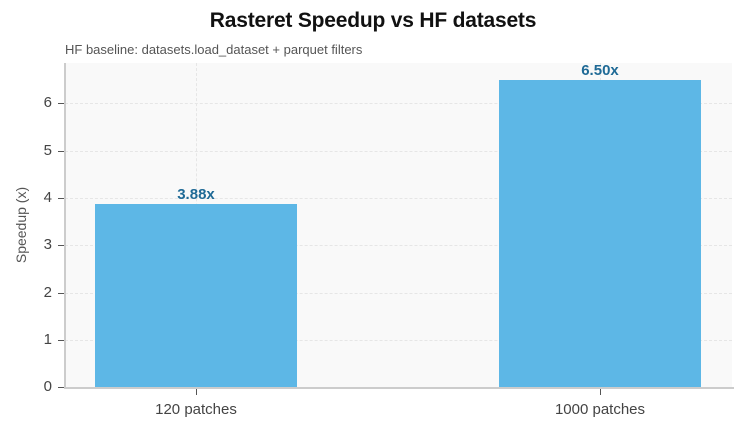  What do you see at coordinates (47, 150) in the screenshot?
I see `y-tick-label: 5` at bounding box center [47, 150].